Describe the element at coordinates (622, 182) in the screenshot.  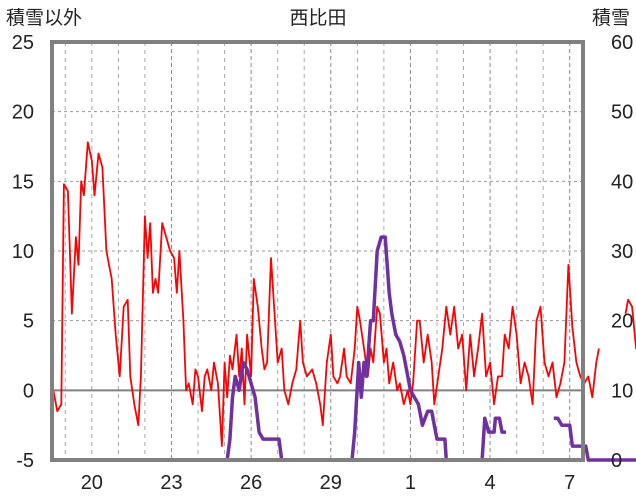
I see `right-tick-label: 40` at that location.